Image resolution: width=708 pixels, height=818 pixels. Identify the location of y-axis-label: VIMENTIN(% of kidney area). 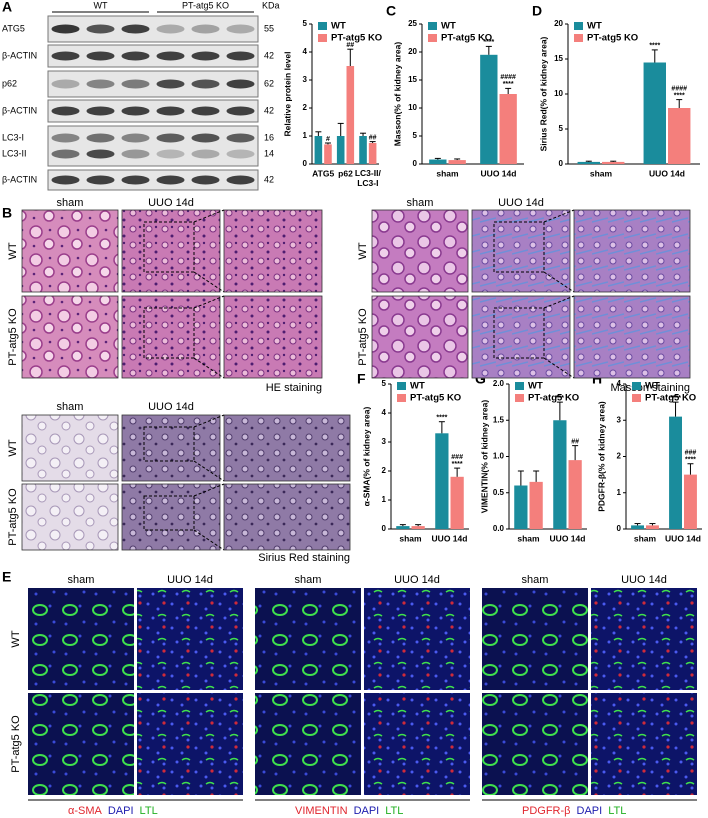
(484, 457).